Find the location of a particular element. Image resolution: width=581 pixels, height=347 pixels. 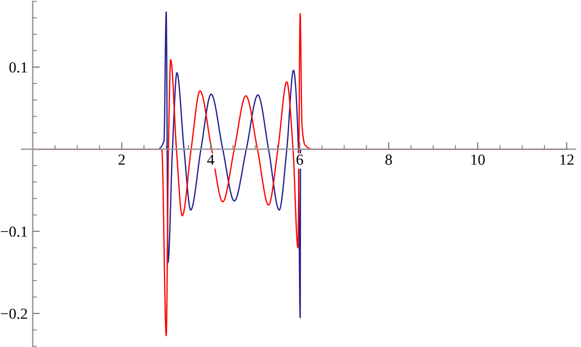

y-tick-label: 0.1 is located at coordinates (18, 67).